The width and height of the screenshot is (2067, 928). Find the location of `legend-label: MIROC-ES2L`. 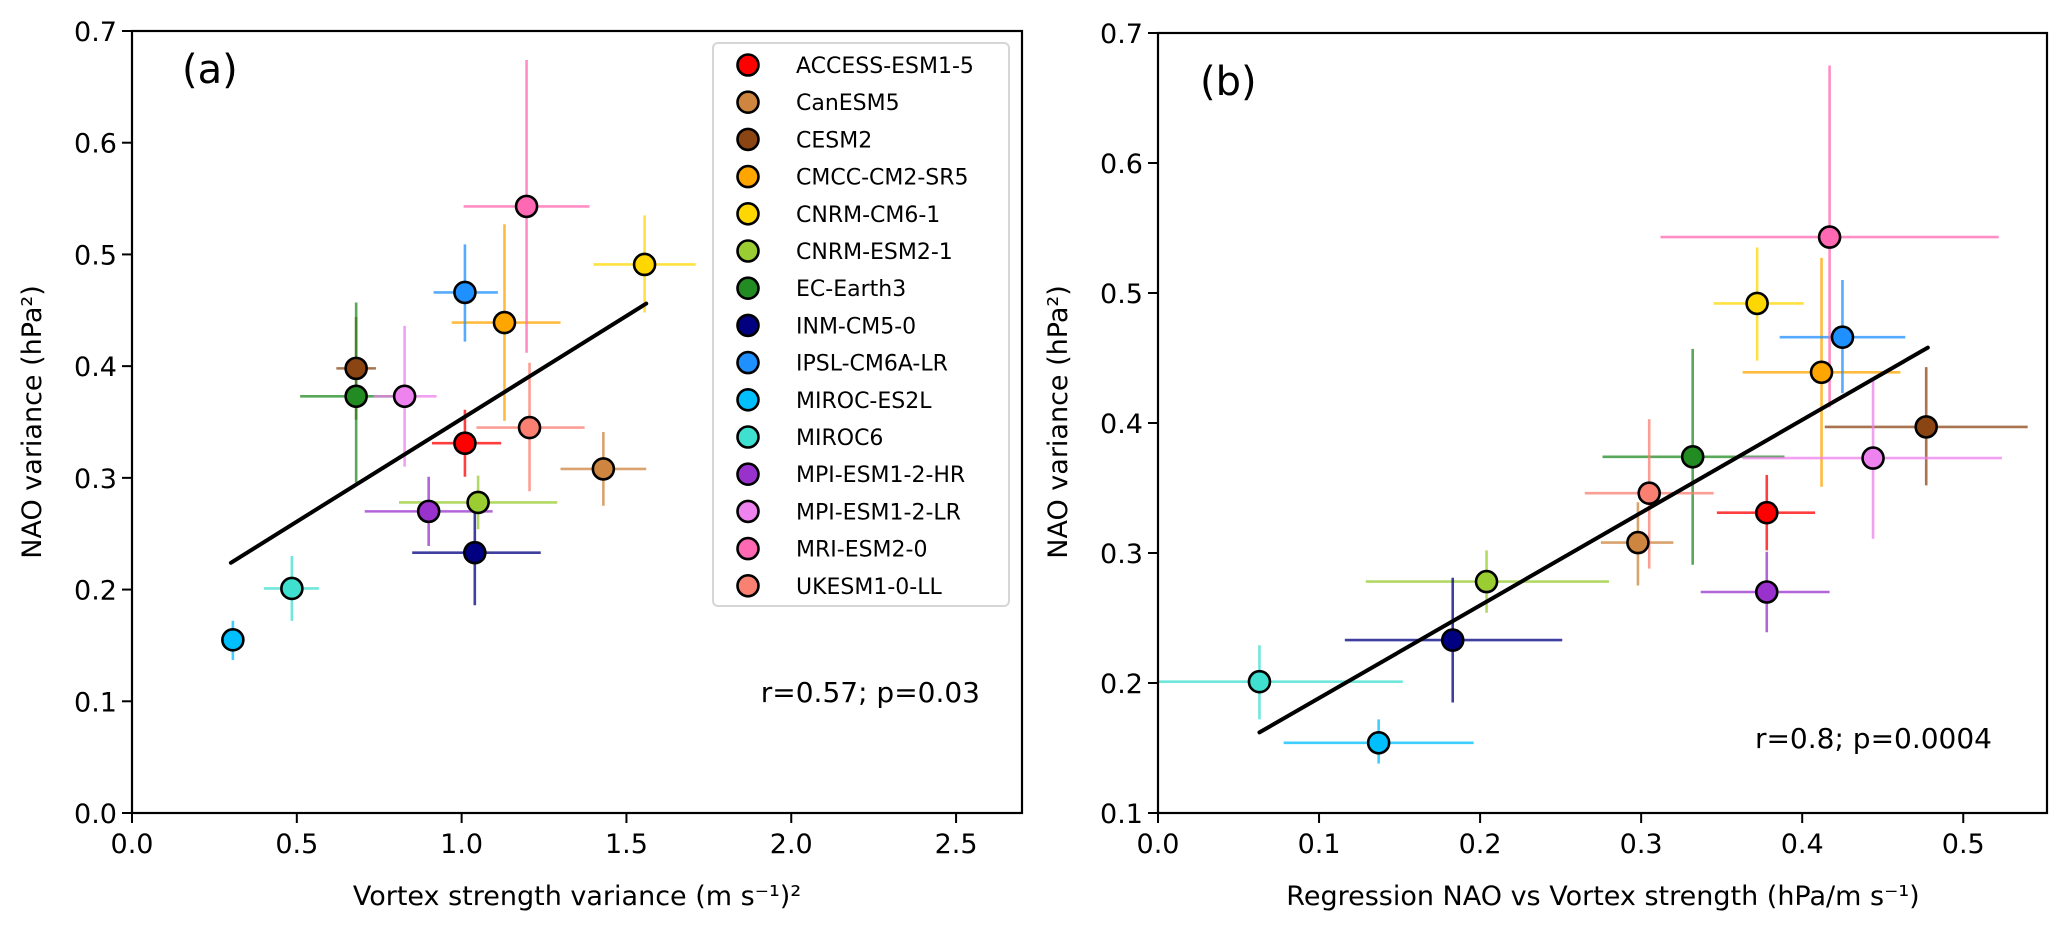

legend-label: MIROC-ES2L is located at coordinates (864, 401).